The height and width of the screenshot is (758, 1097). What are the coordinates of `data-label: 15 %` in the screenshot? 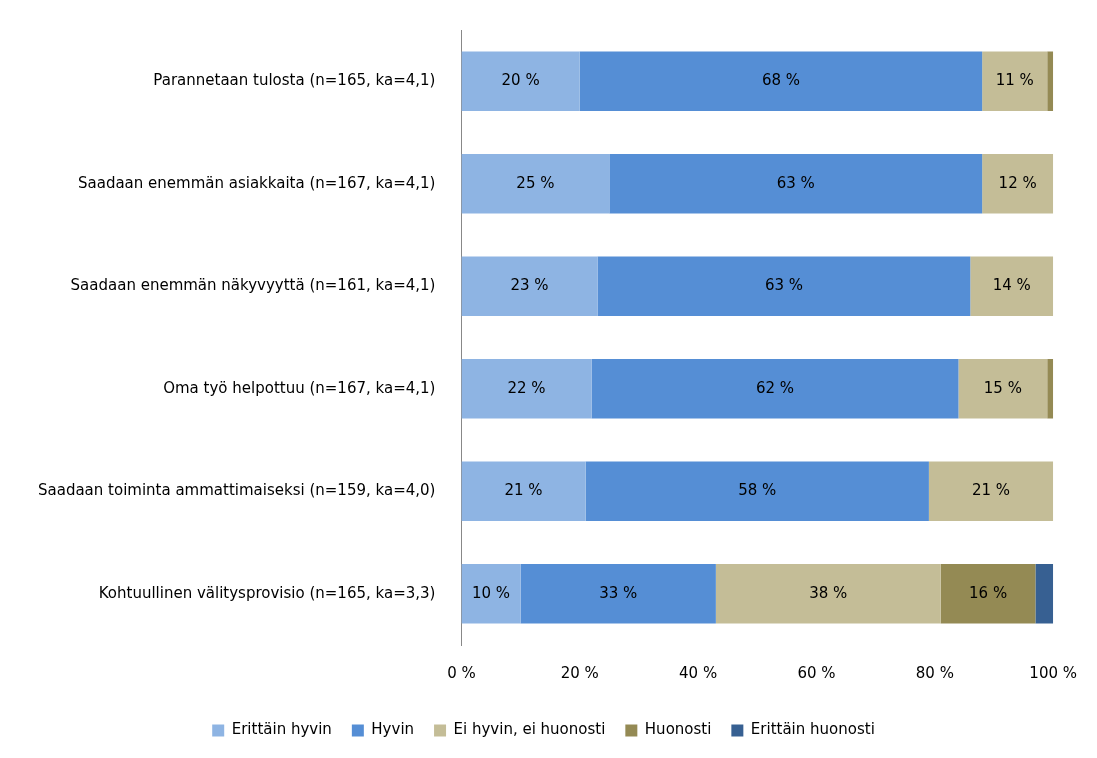 It's located at (1002, 387).